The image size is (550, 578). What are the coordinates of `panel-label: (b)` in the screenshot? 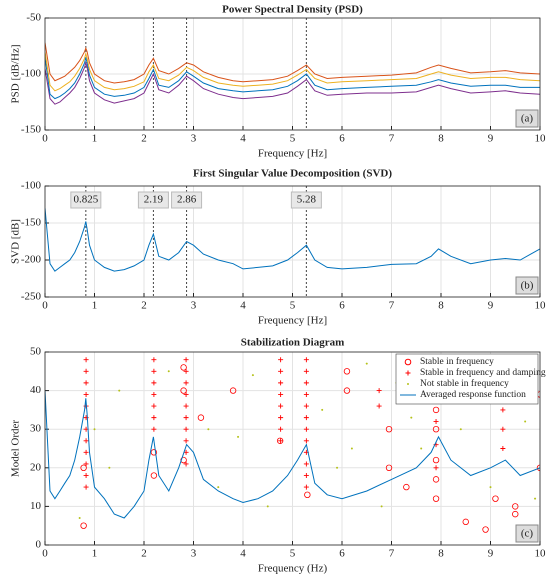 It's located at (527, 286).